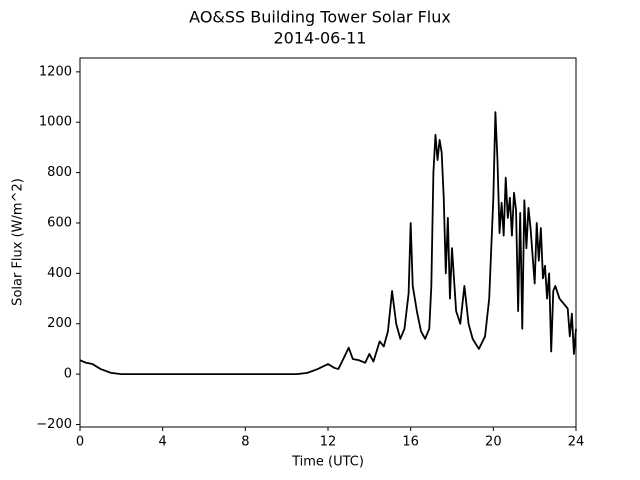 The image size is (640, 480). I want to click on x-tick-label: 24, so click(576, 442).